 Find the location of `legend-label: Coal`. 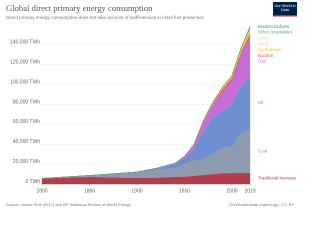

legend-label: Coal is located at coordinates (262, 150).